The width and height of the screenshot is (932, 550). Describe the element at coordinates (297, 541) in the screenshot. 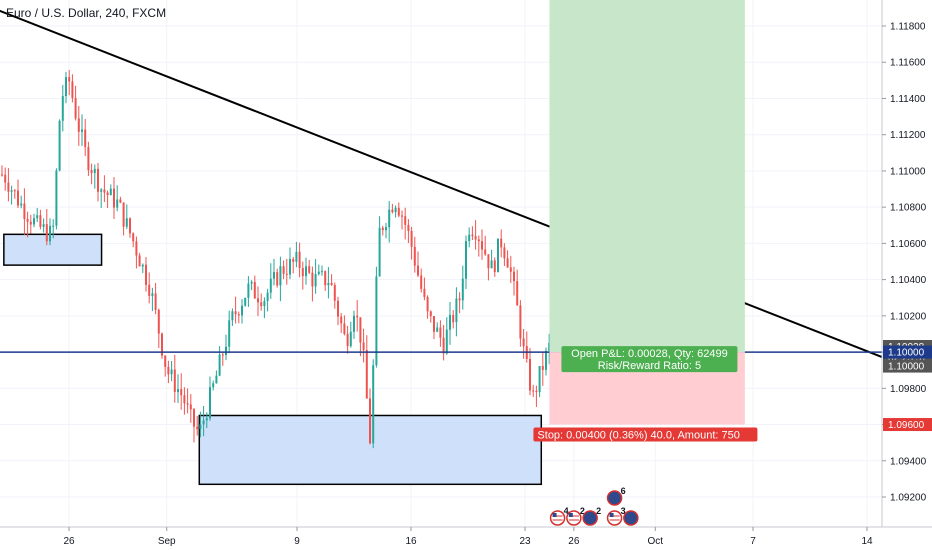

I see `x-tick-label: 9` at that location.